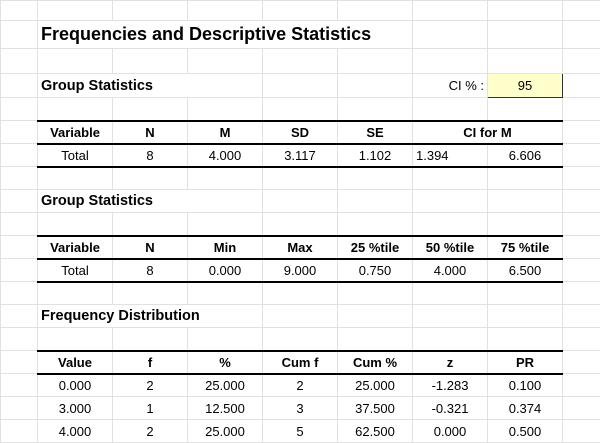  I want to click on data-cell: 5, so click(300, 431).